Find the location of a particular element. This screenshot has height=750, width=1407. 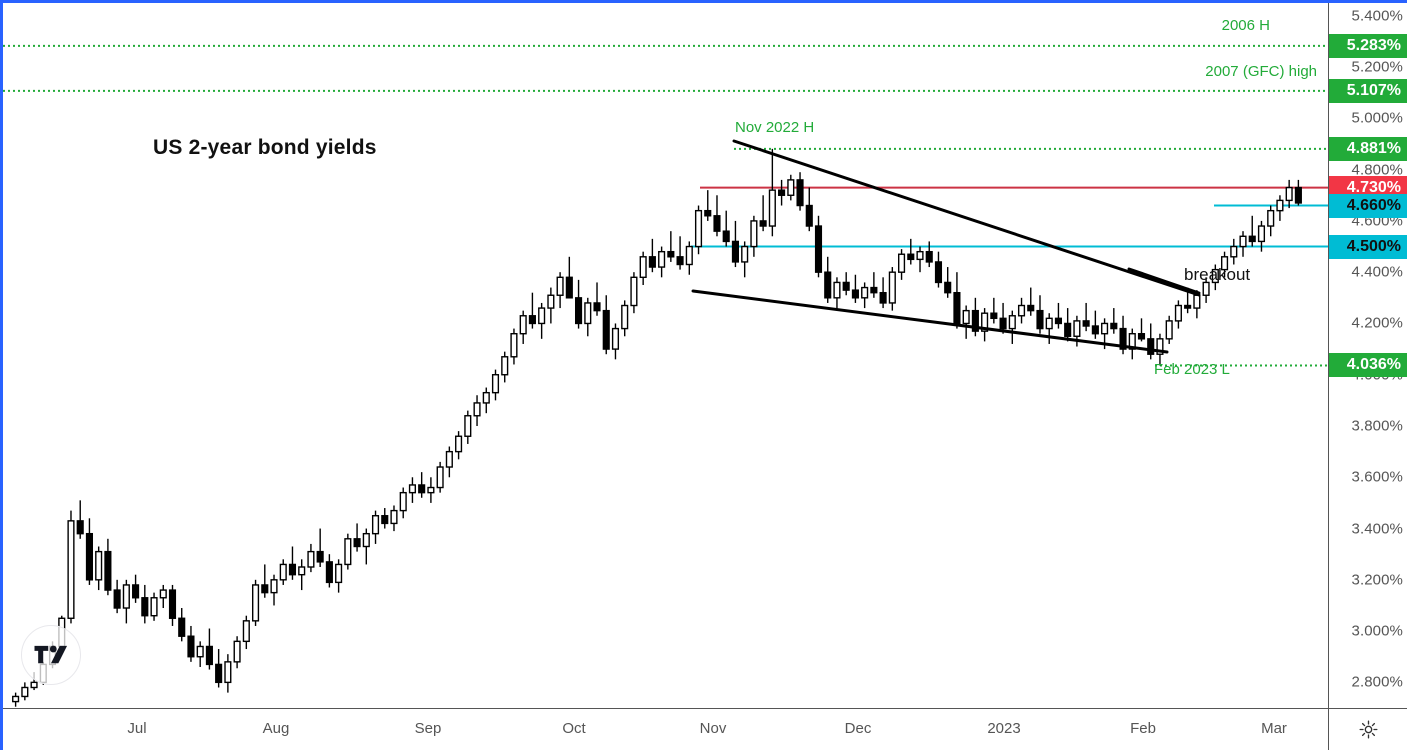

anno-feb-2023-low: Feb 2023 L is located at coordinates (1192, 369).